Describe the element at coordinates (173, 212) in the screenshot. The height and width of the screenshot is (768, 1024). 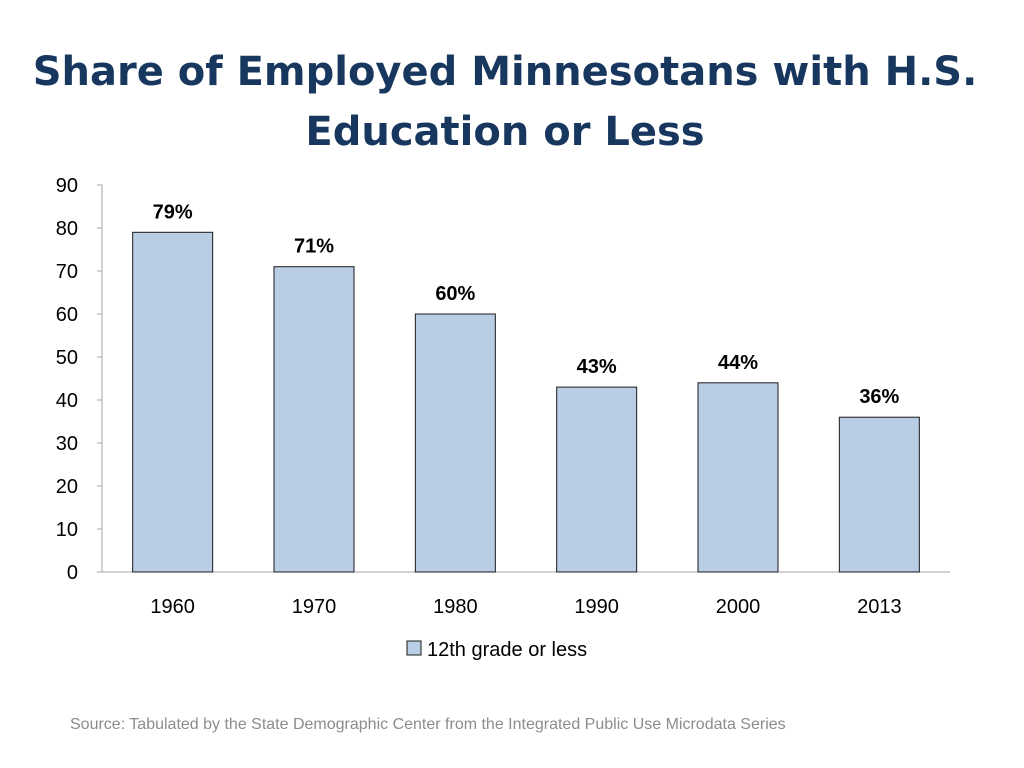
I see `data-label: 79%` at that location.